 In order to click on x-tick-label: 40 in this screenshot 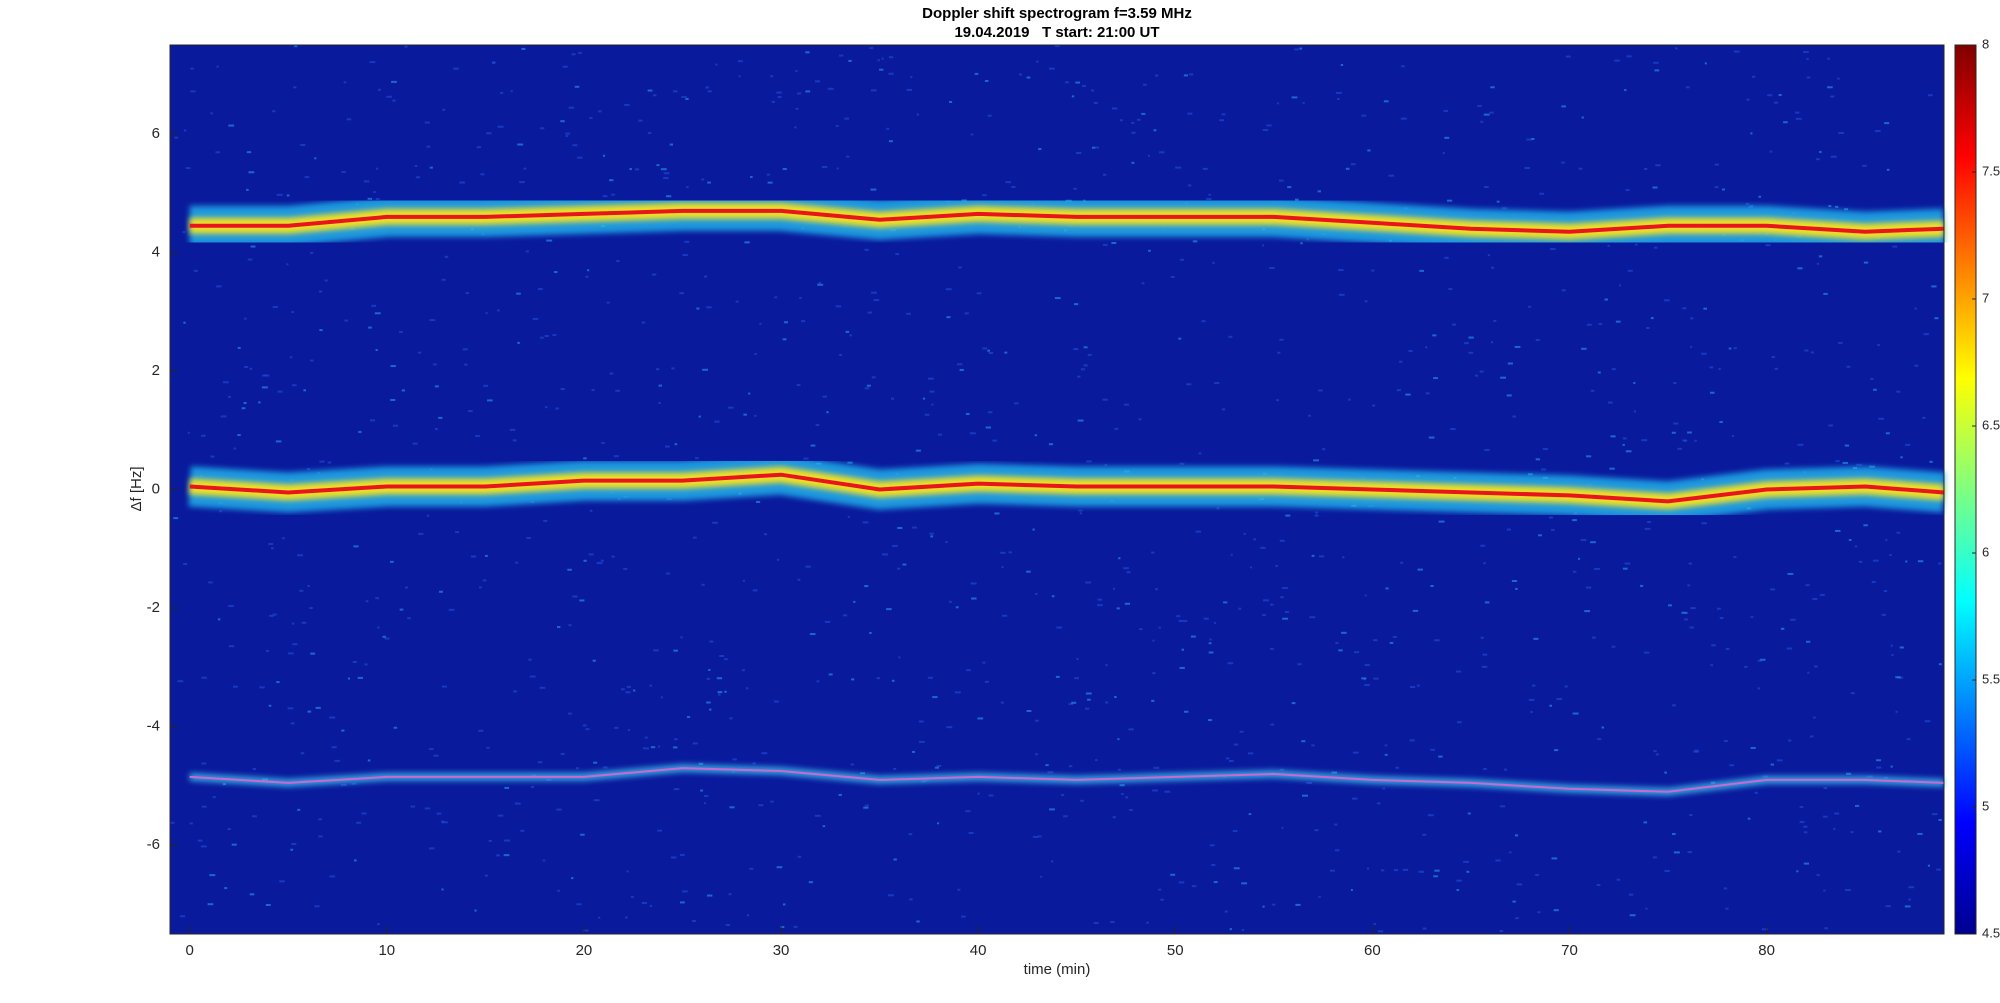, I will do `click(978, 950)`.